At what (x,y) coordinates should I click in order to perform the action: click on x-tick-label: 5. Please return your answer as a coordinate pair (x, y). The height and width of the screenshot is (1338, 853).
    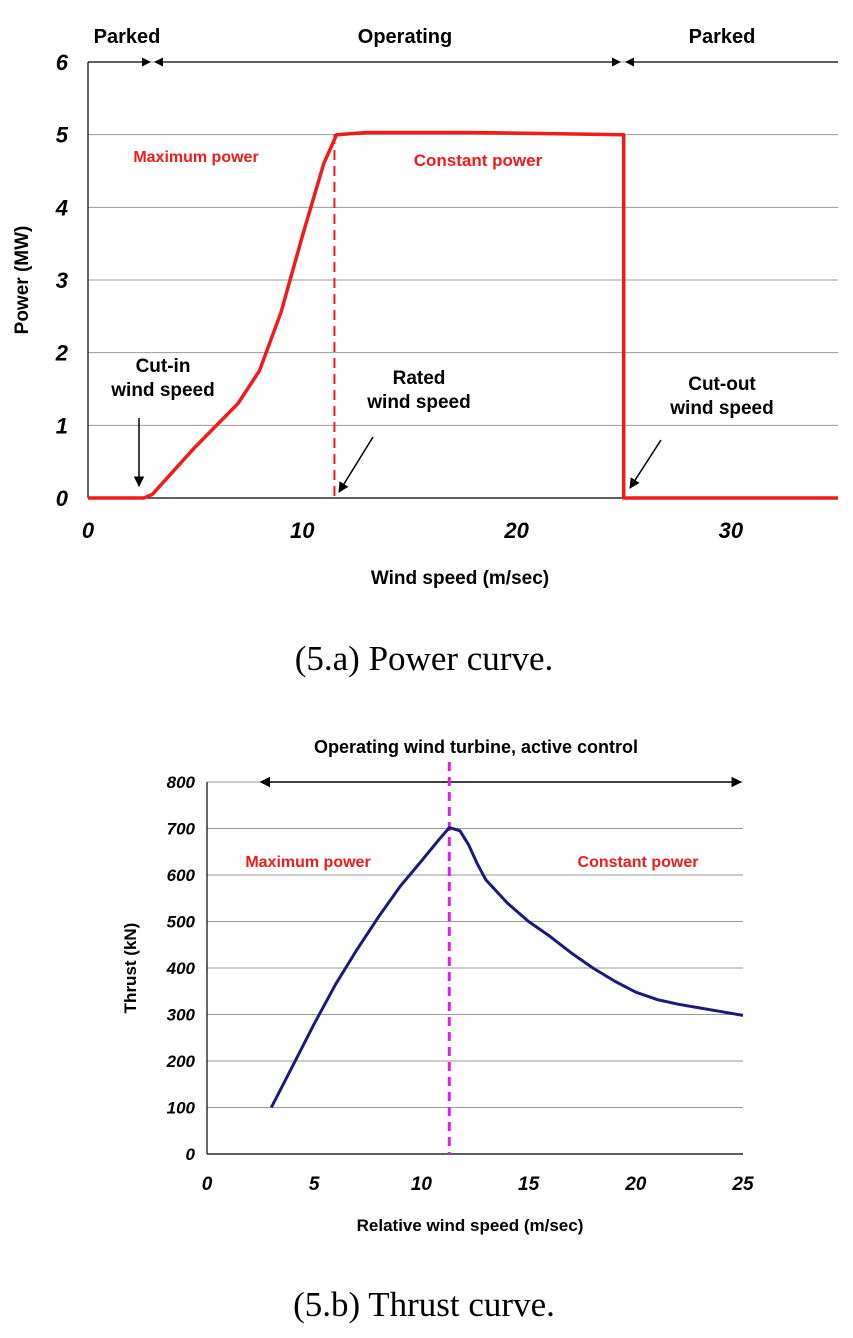
    Looking at the image, I should click on (314, 1184).